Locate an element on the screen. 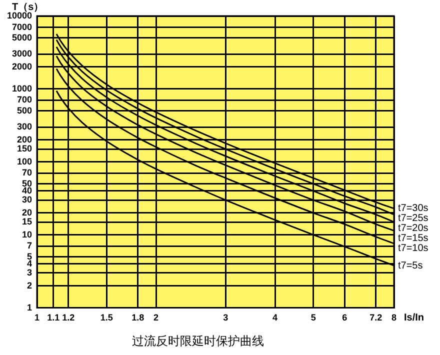 Image resolution: width=440 pixels, height=355 pixels. y-tick-label: 100 is located at coordinates (24, 161).